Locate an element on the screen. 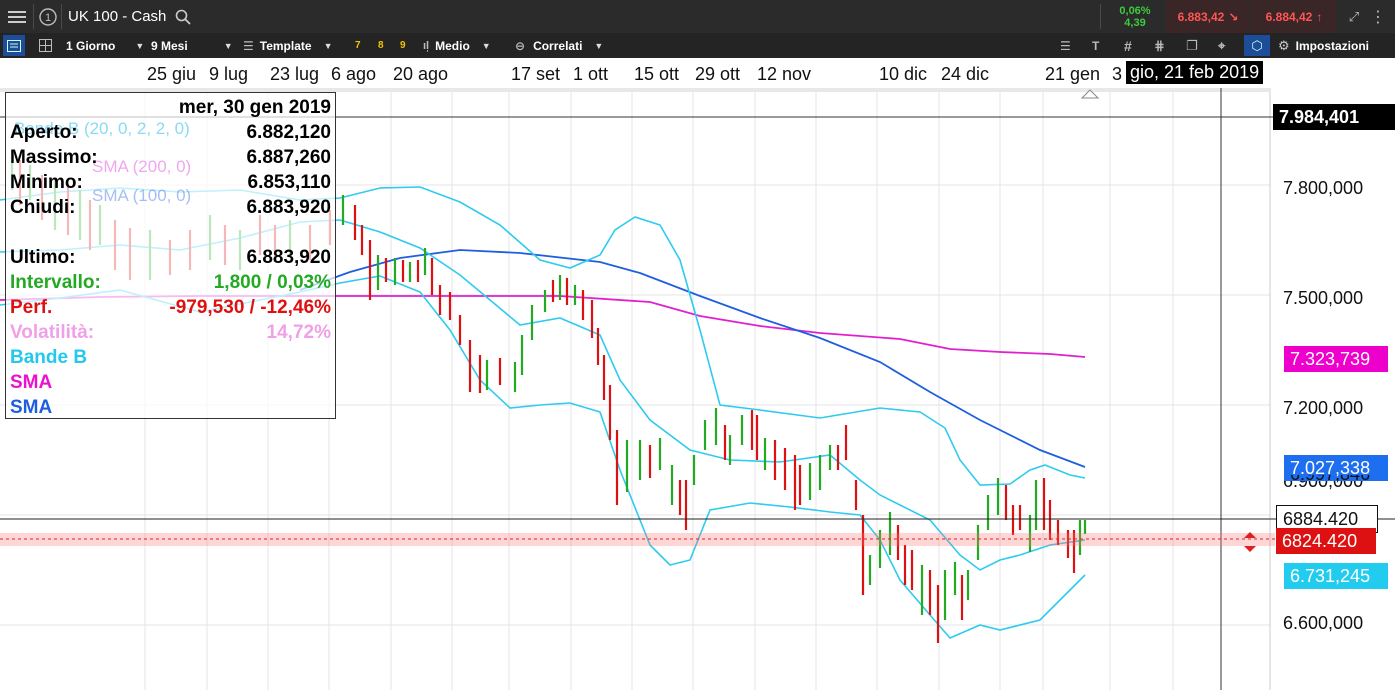 This screenshot has width=1395, height=690. text-tool-icon: T is located at coordinates (1096, 45).